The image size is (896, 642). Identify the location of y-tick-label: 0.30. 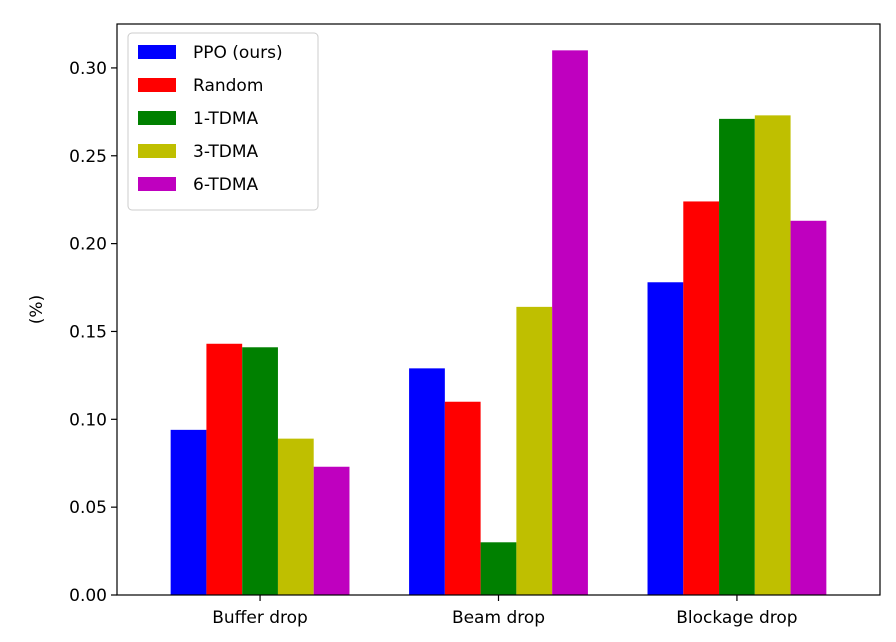
(88, 69).